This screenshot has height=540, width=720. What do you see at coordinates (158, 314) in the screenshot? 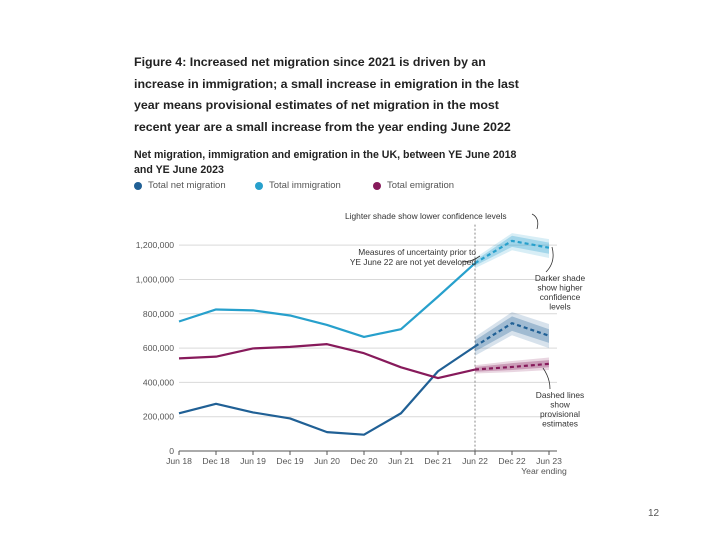
I see `y-tick-label: 800,000` at bounding box center [158, 314].